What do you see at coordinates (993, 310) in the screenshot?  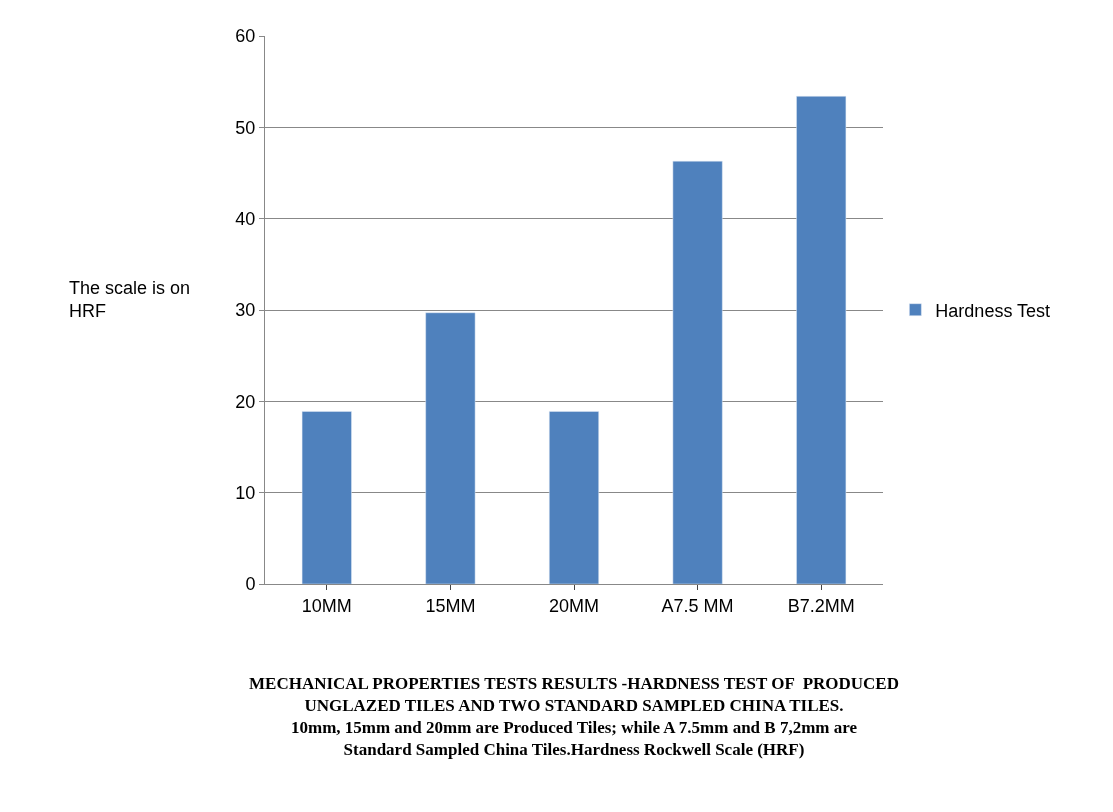 I see `legend-label: Hardness Test` at bounding box center [993, 310].